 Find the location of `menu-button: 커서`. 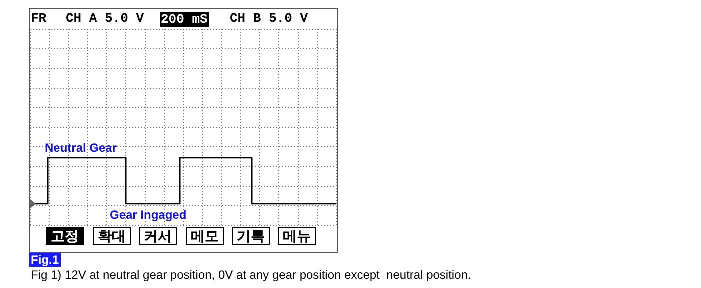

menu-button: 커서 is located at coordinates (158, 236).